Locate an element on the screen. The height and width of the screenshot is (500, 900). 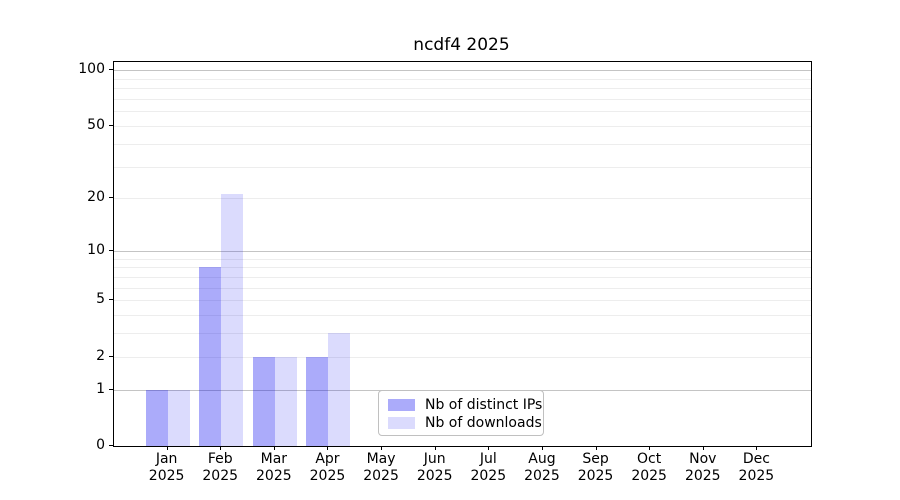
x-tick-month: Nov is located at coordinates (703, 459).